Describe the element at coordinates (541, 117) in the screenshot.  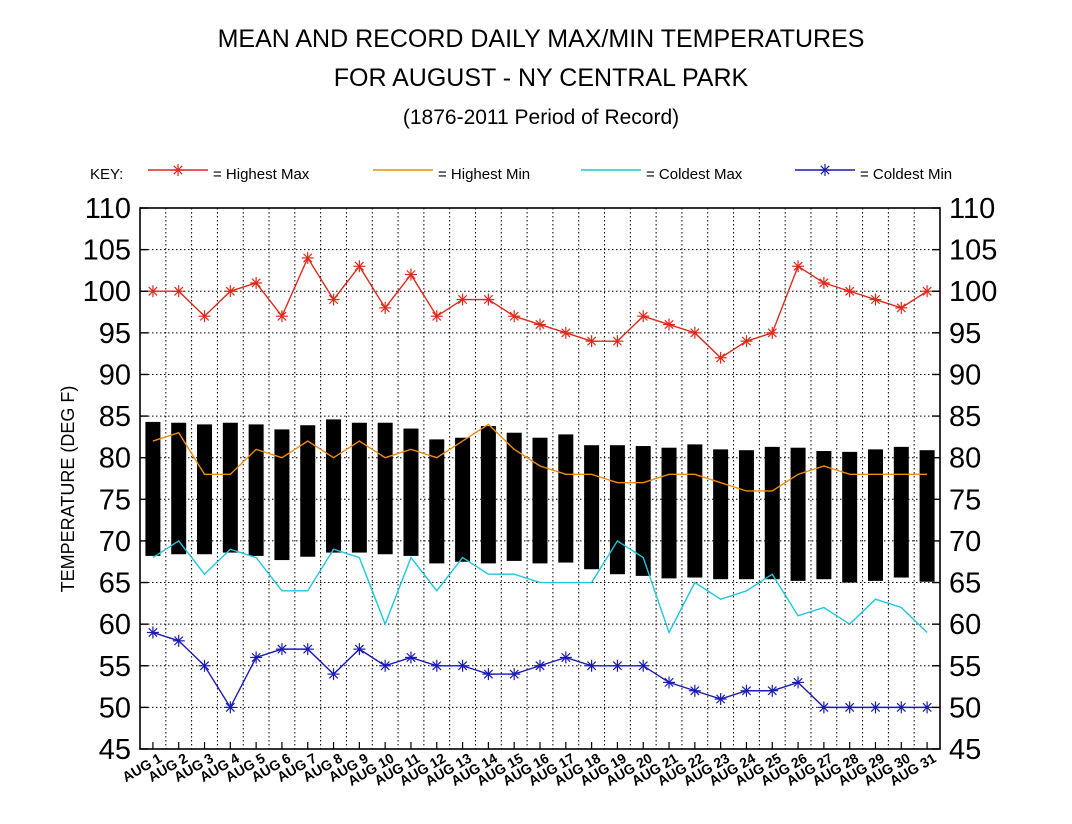
I see `chart-period: (1876-2011 Period of Record)` at that location.